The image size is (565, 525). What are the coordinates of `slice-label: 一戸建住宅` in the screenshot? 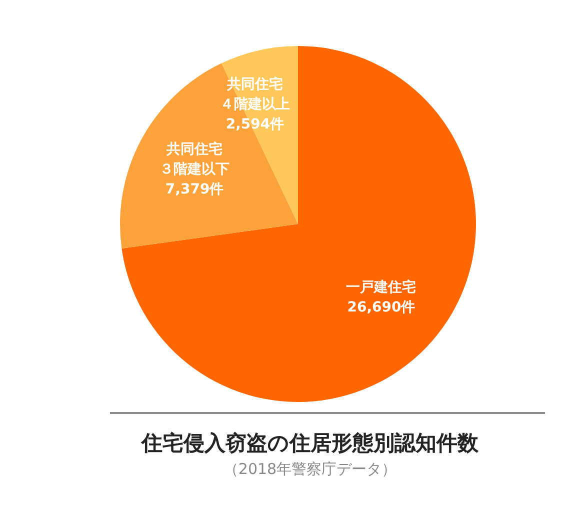 It's located at (381, 287).